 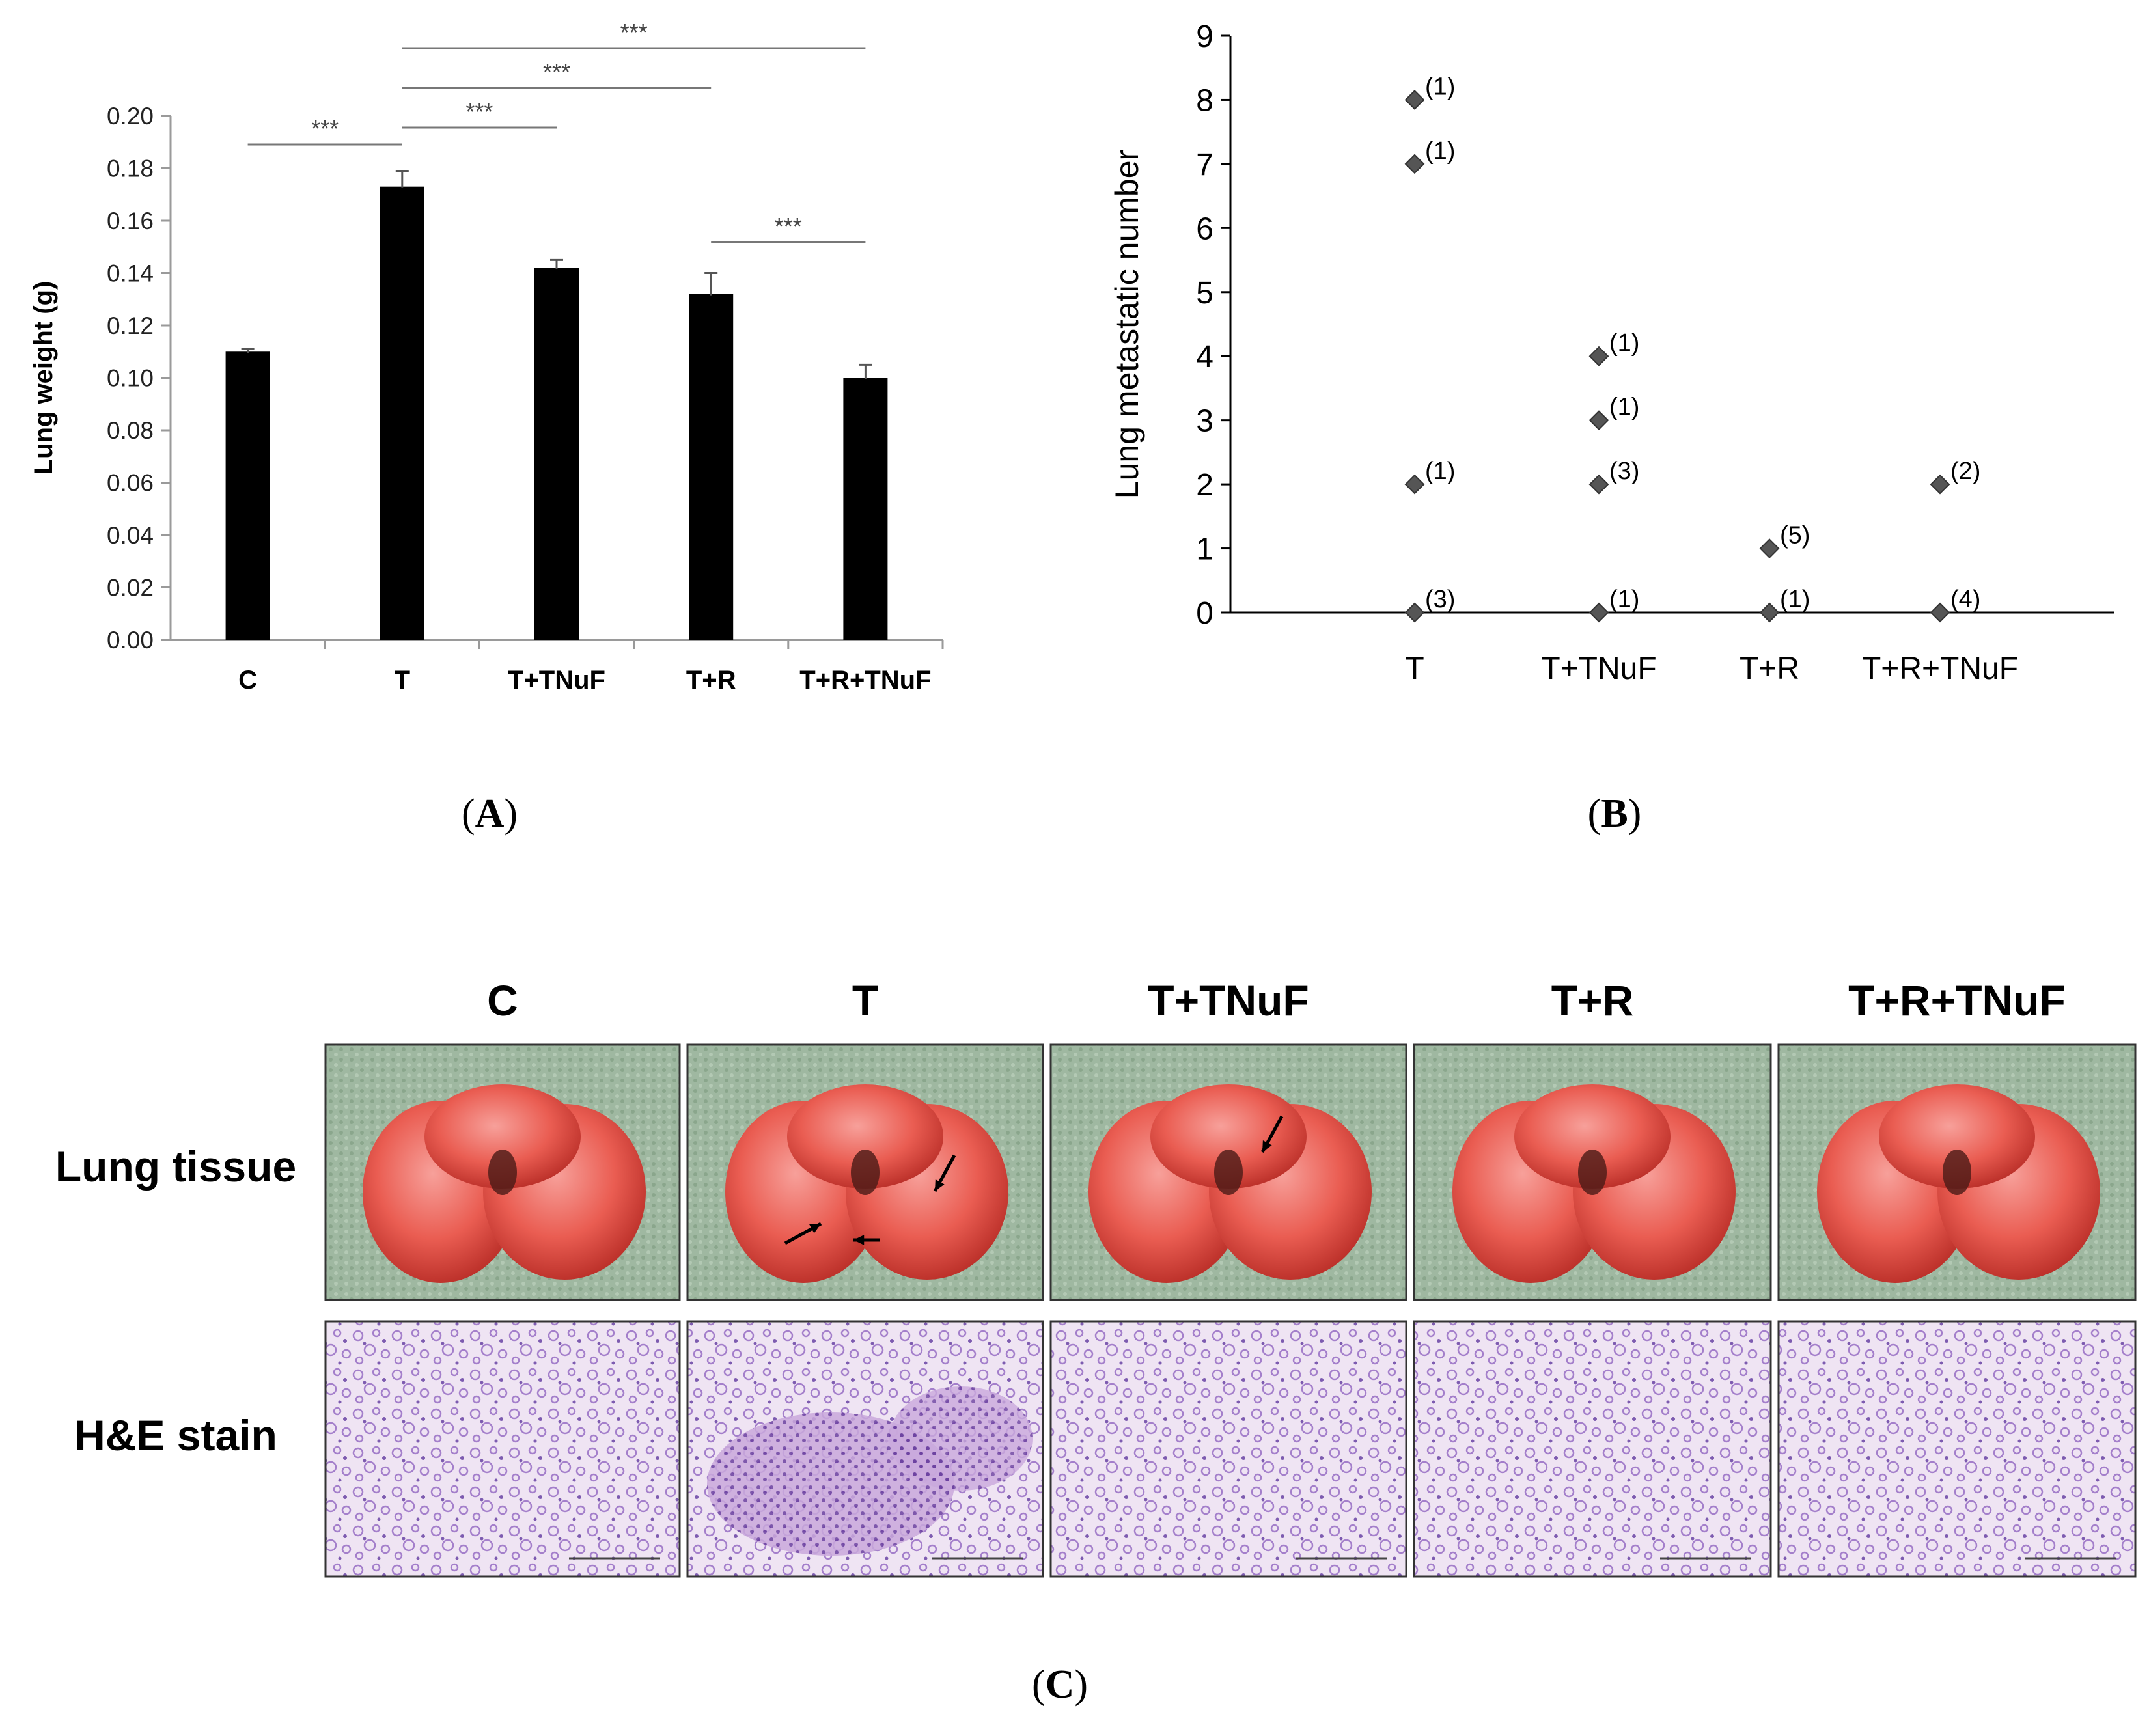 What do you see at coordinates (1127, 324) in the screenshot?
I see `y-axis-title: Lung metastatic number` at bounding box center [1127, 324].